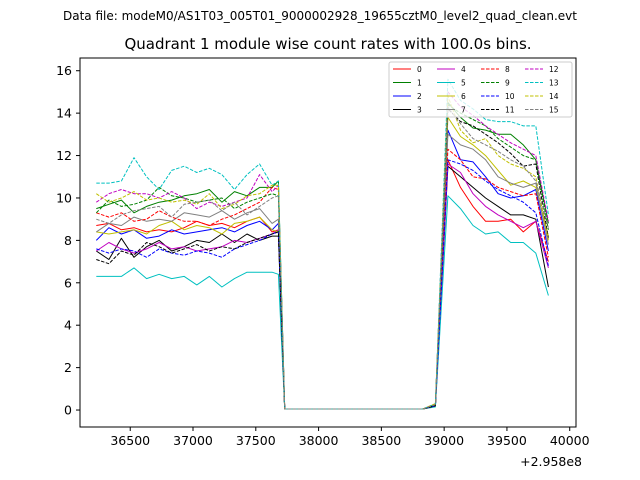 This screenshot has height=480, width=640. I want to click on y-tick-label: 16, so click(64, 70).